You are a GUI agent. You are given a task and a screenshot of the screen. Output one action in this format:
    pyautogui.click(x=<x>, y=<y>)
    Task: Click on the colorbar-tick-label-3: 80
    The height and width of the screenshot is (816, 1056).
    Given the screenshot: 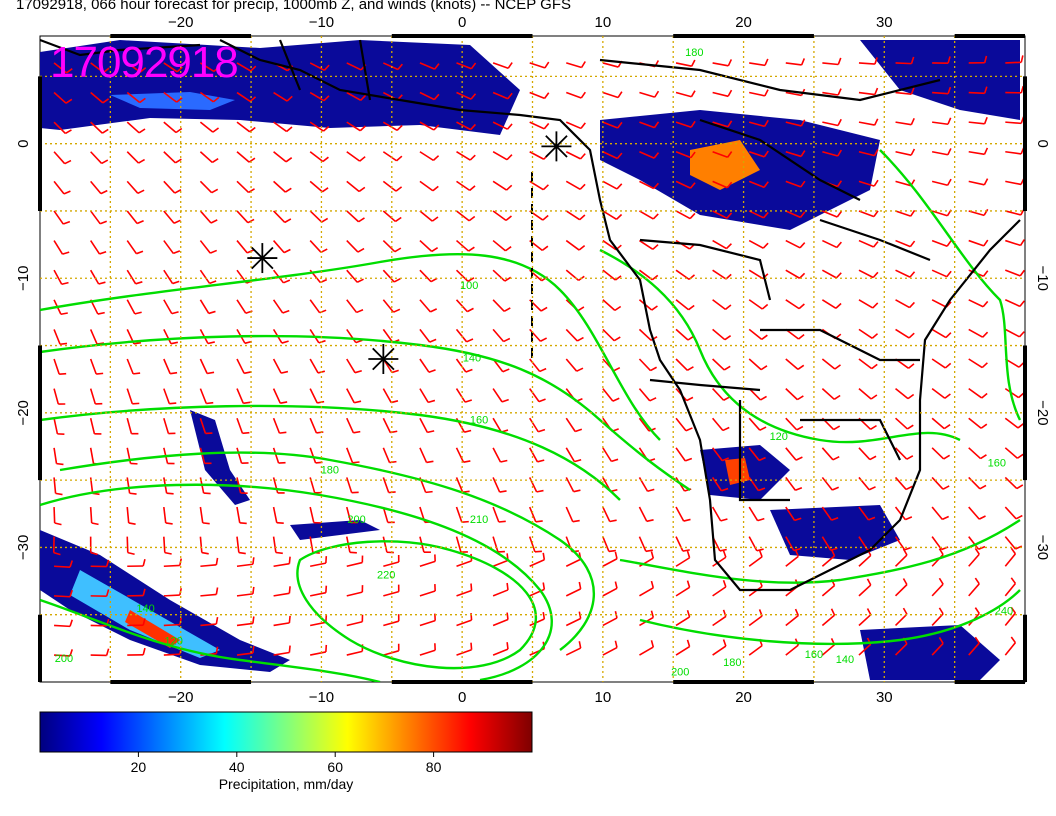 What is the action you would take?
    pyautogui.click(x=434, y=767)
    